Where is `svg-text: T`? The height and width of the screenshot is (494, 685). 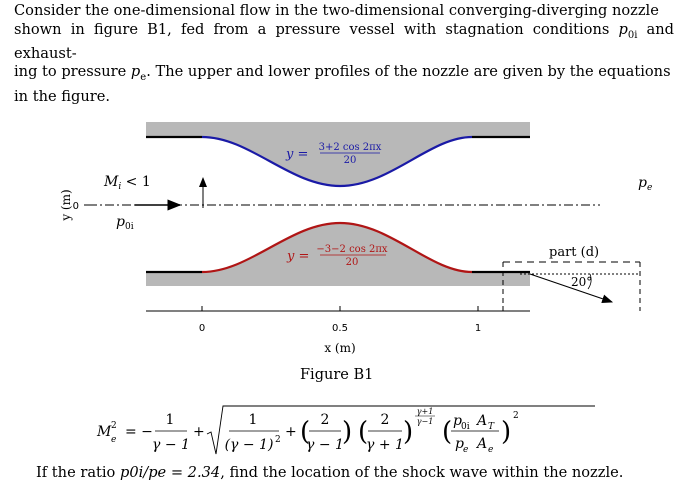 svg-text: T is located at coordinates (491, 427).